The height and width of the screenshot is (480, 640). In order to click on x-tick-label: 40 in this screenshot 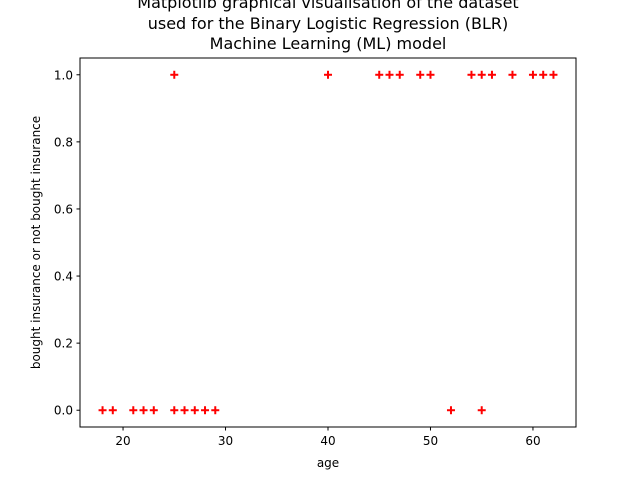, I will do `click(327, 441)`.